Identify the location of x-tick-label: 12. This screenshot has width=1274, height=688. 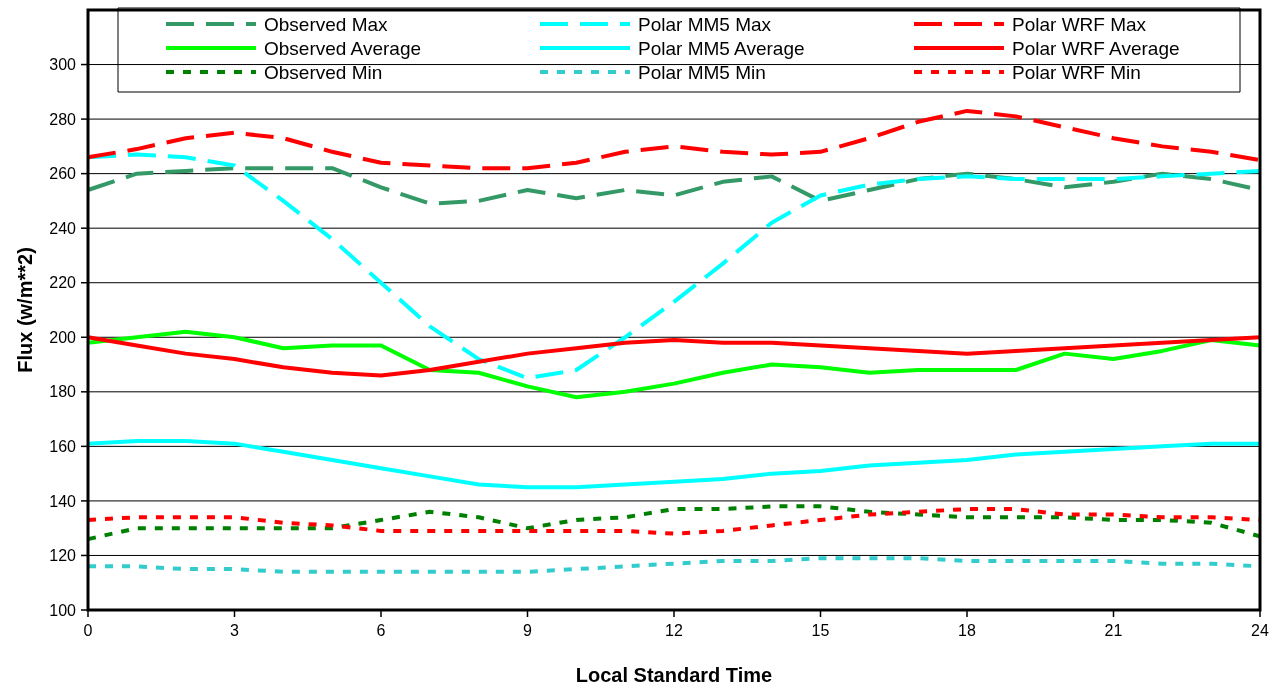
(674, 630).